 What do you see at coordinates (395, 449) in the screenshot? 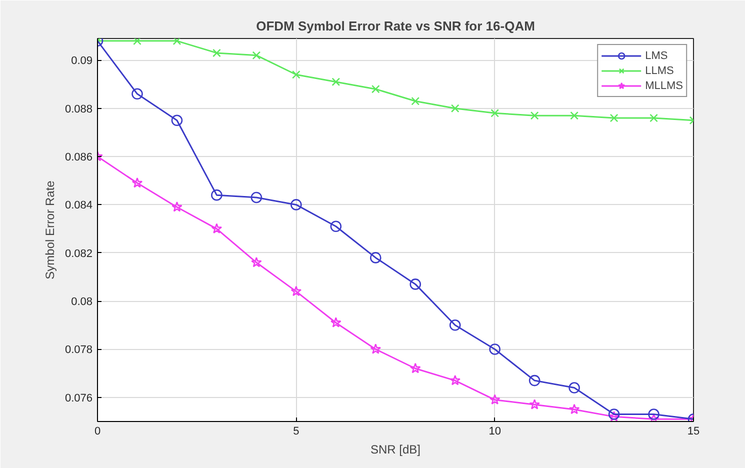
I see `x-axis-title: SNR [dB]` at bounding box center [395, 449].